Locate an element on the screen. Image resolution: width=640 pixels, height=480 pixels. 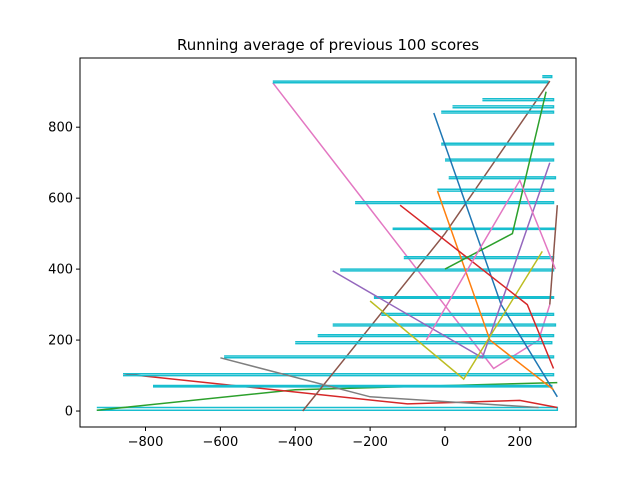
x-tick-label: −800 is located at coordinates (146, 442).